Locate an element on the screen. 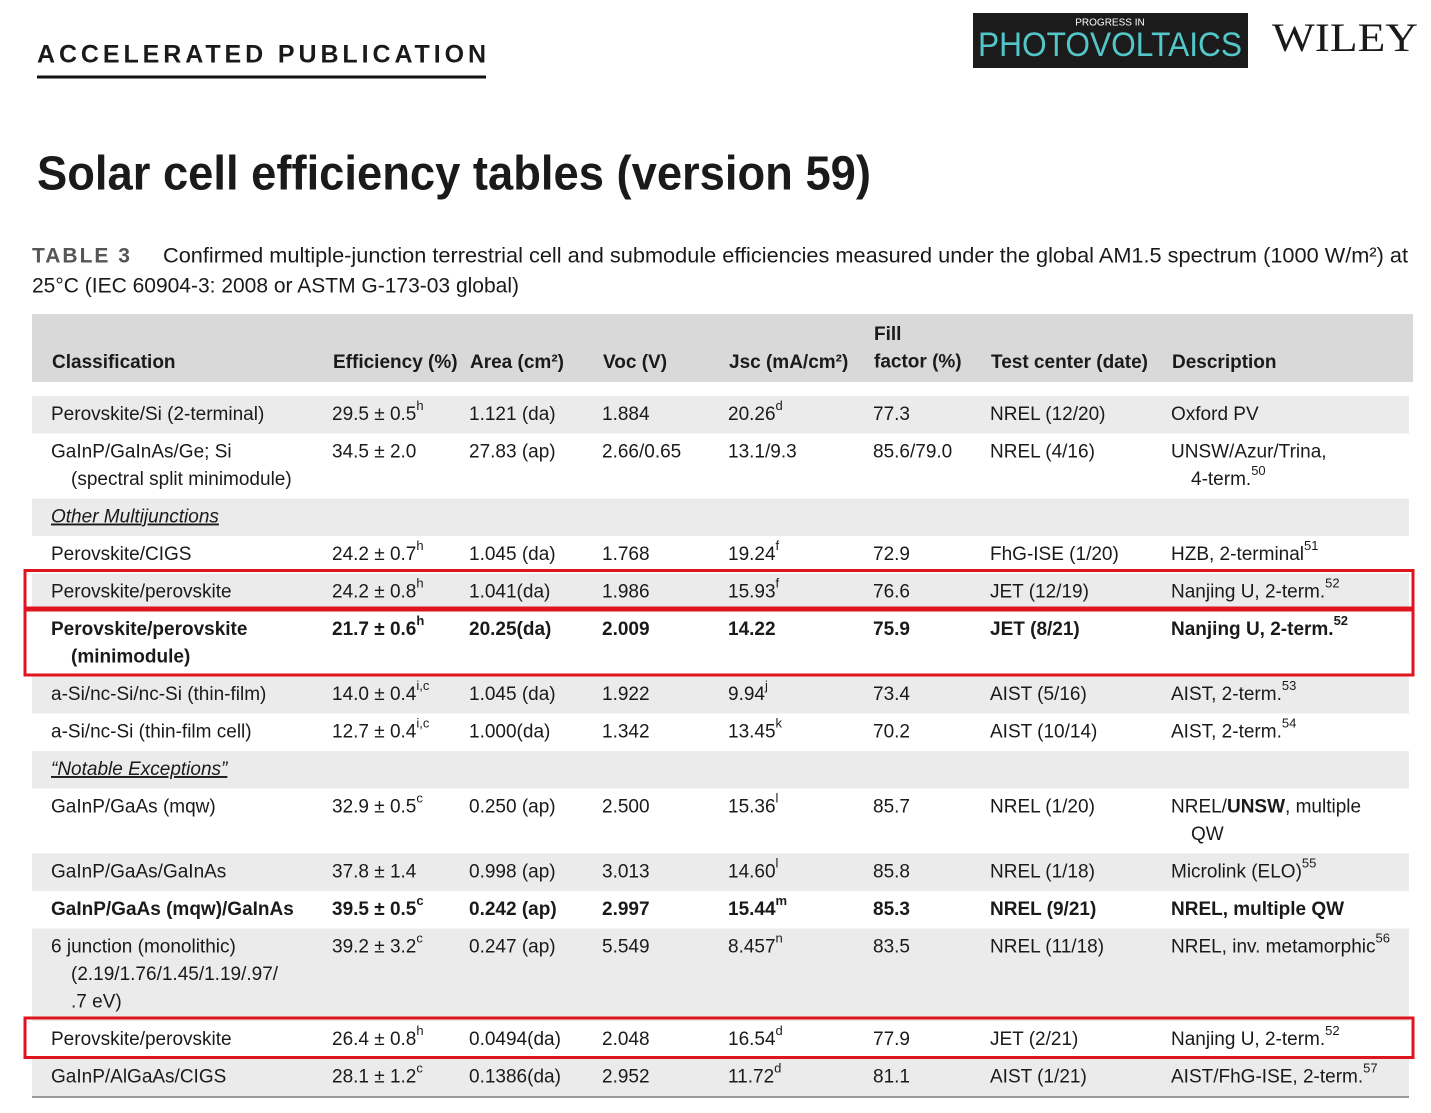 This screenshot has width=1431, height=1113. table-cell: 15.36l is located at coordinates (753, 804).